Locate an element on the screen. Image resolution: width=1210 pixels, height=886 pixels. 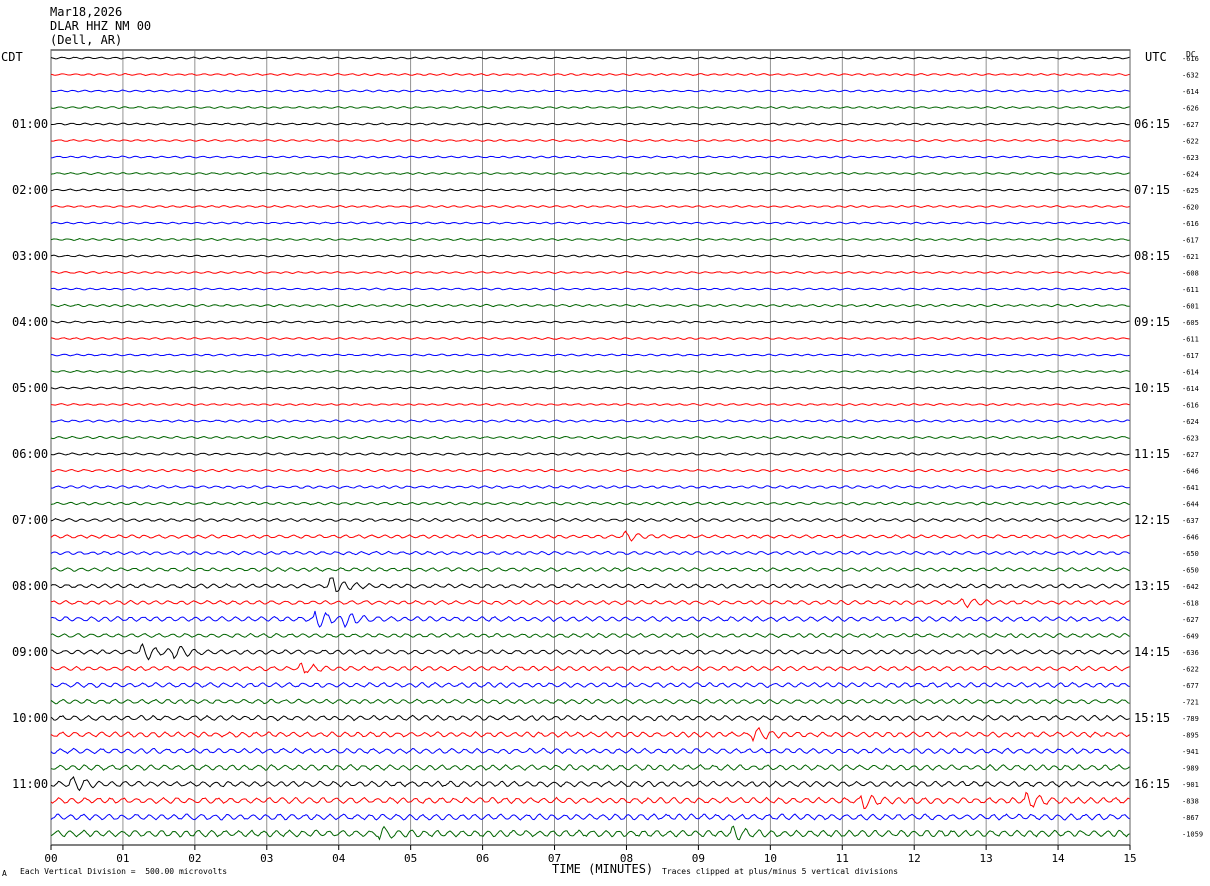
dc-offset-label: -644 is located at coordinates (1190, 505).